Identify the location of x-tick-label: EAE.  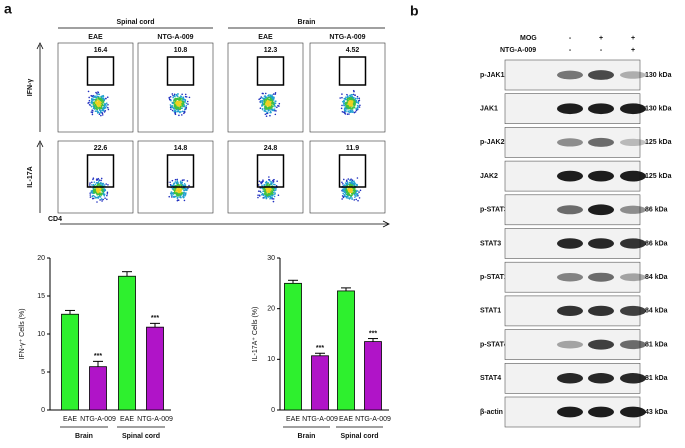
(70, 419).